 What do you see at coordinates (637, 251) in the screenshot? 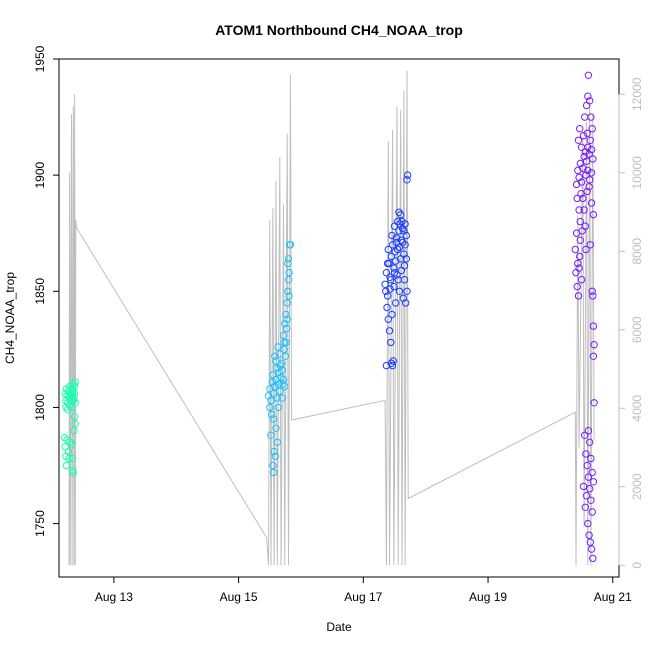
I see `y2-tick-label: 8000` at bounding box center [637, 251].